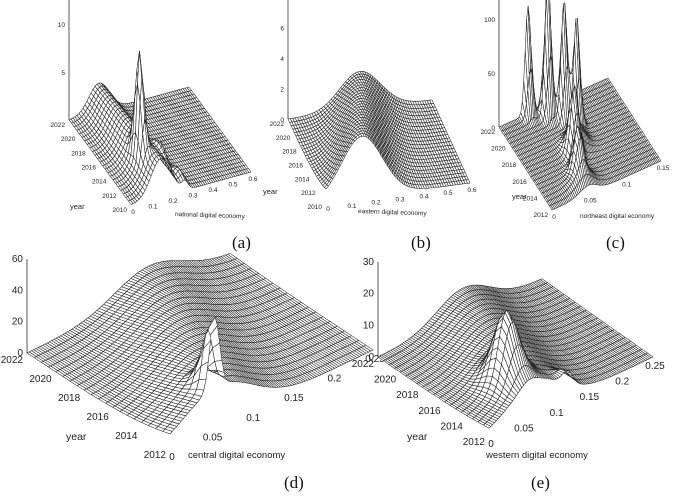 The image size is (685, 496). I want to click on caption-c: (c), so click(615, 242).